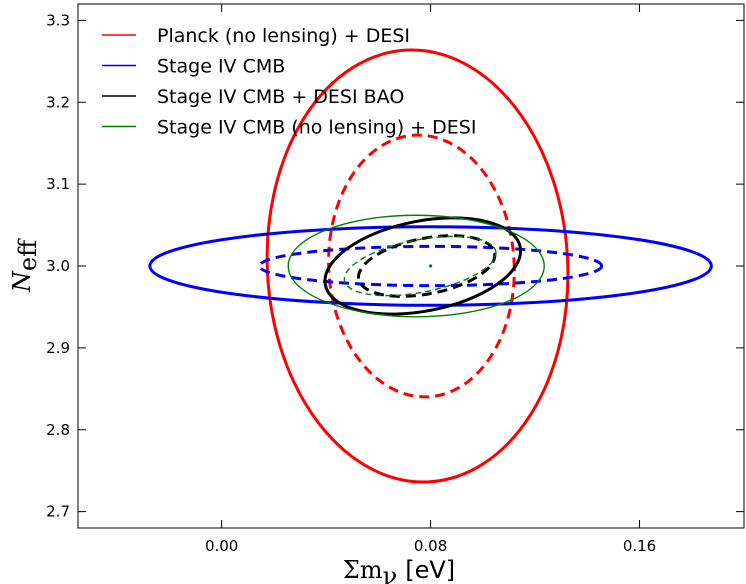 The image size is (746, 584). Describe the element at coordinates (430, 570) in the screenshot. I see `x-axis-label-unit: [eV]` at that location.